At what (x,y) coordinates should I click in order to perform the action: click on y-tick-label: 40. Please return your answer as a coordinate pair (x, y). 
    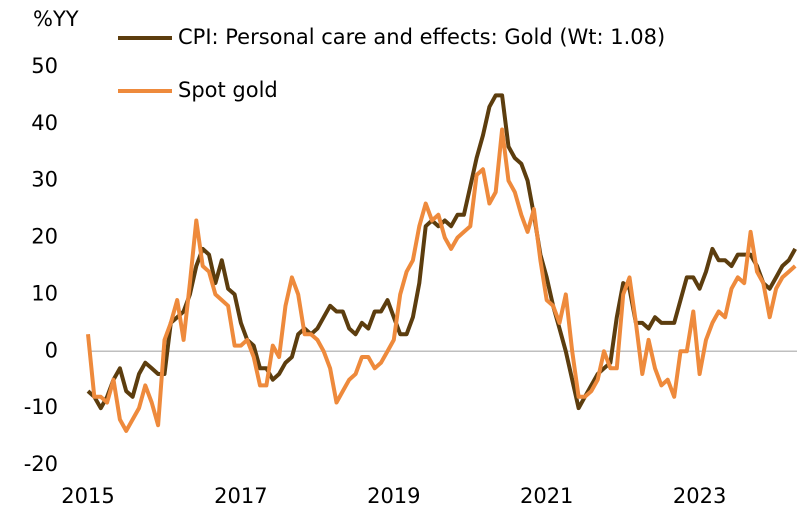
    Looking at the image, I should click on (44, 123).